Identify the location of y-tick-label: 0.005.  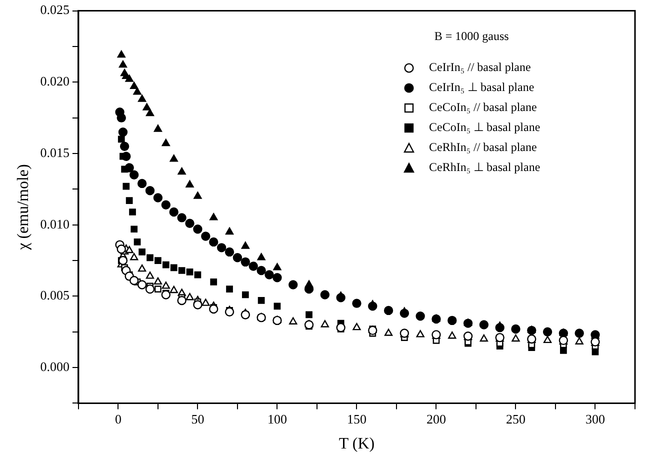
(55, 295).